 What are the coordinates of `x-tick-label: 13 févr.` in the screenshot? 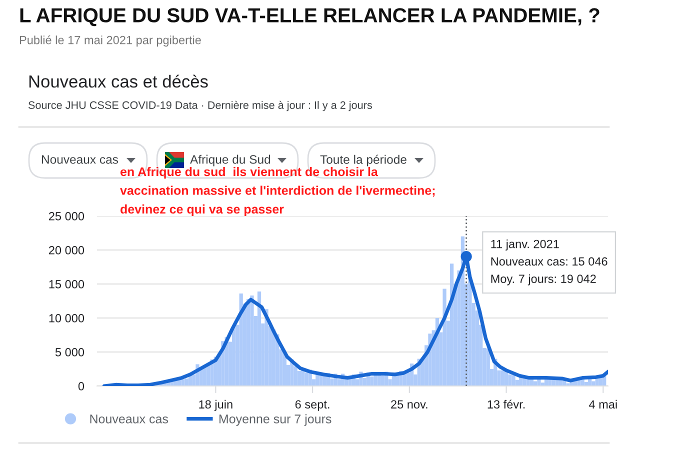 It's located at (506, 404).